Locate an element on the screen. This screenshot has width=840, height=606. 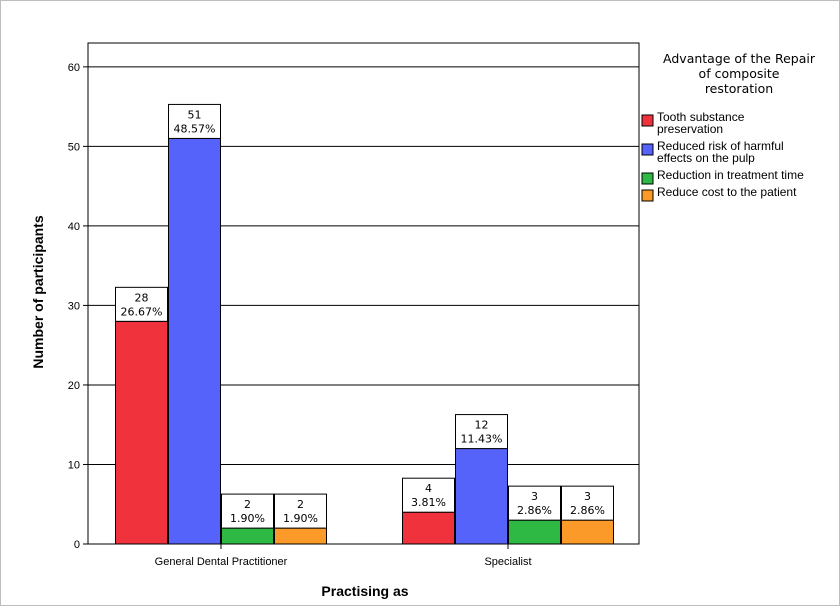
legend-label: Tooth substance is located at coordinates (701, 117).